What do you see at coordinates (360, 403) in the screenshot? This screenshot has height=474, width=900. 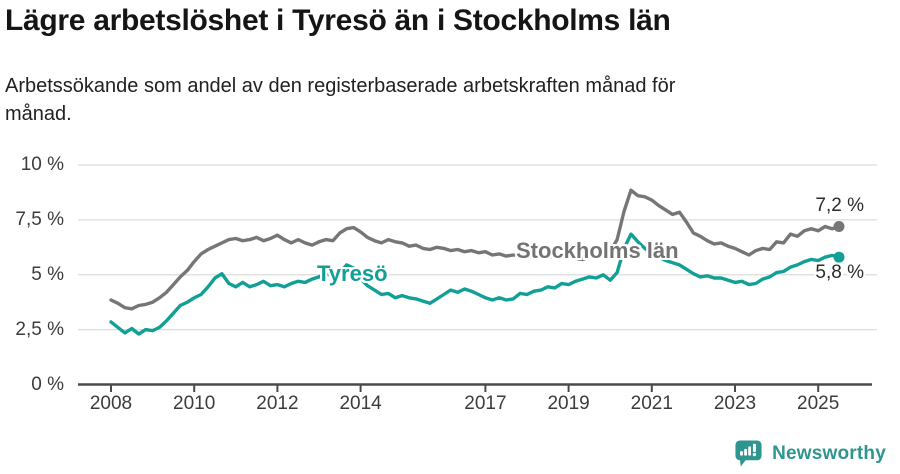 I see `x-tick-label: 2014` at bounding box center [360, 403].